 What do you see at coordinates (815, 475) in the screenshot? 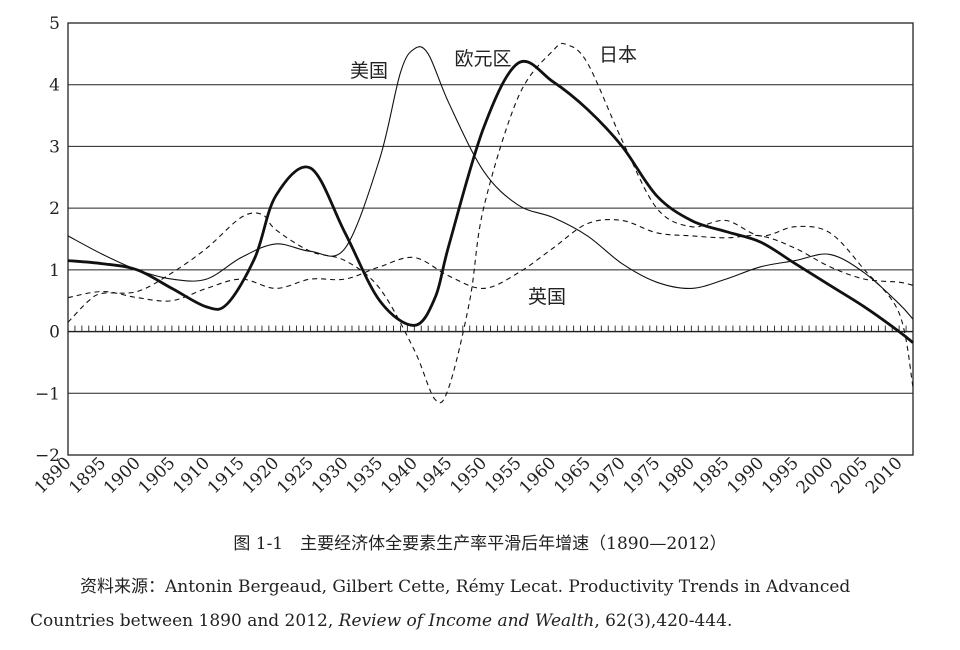
I see `x-tick-label: 2000` at bounding box center [815, 475].